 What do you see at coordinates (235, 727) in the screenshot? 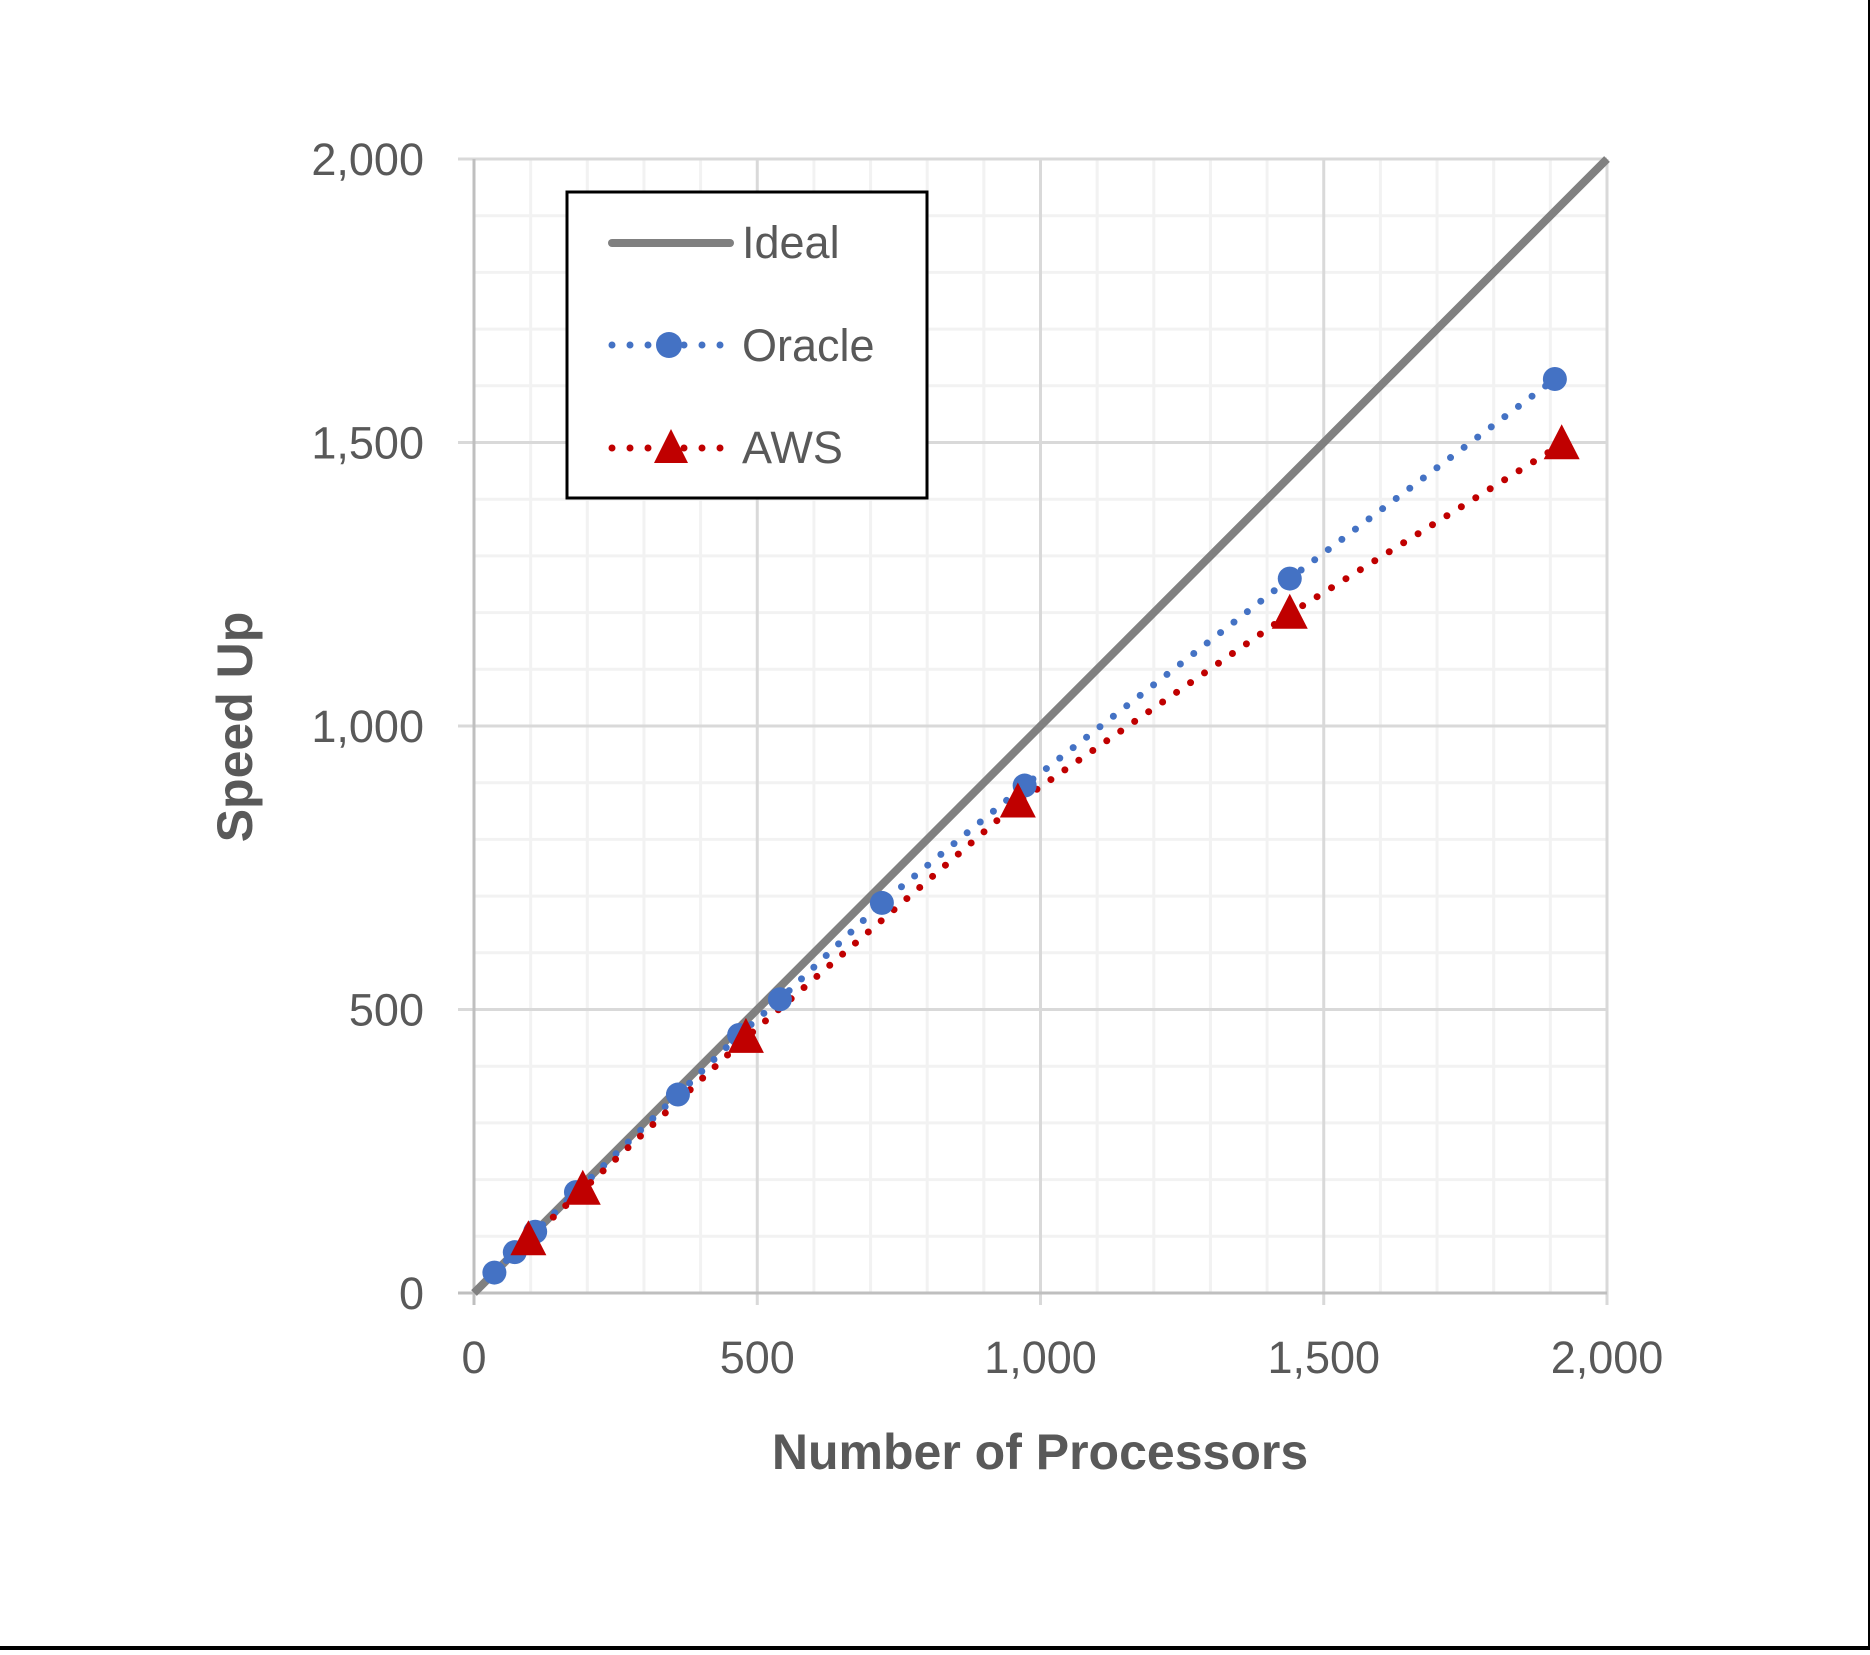
I see `y-axis-title: Speed Up` at bounding box center [235, 727].